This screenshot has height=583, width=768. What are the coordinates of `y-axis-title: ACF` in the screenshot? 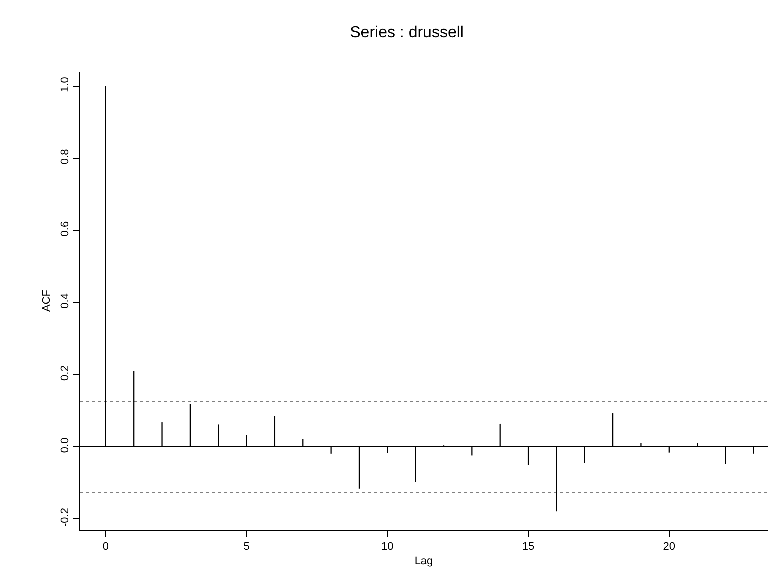 It's located at (47, 301).